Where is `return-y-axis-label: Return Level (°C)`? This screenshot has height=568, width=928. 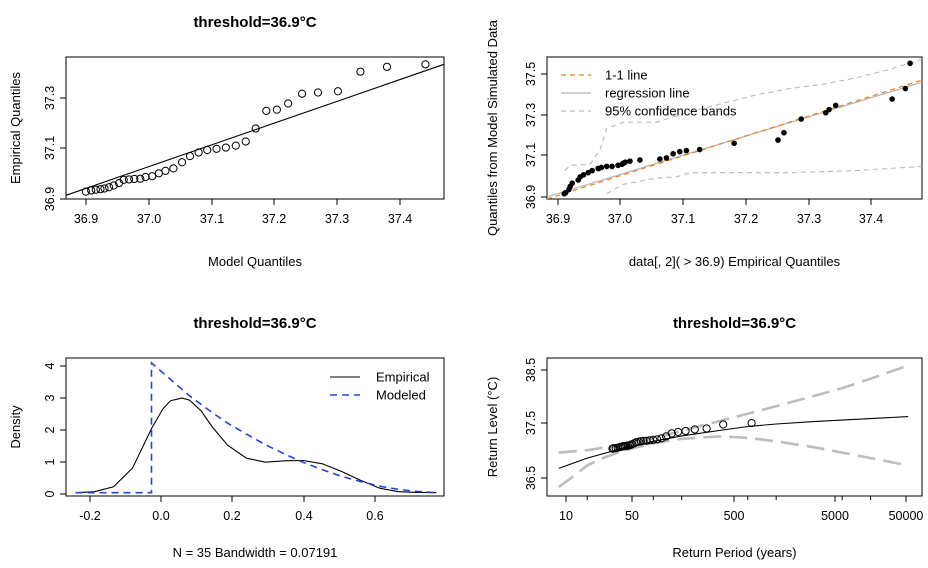
return-y-axis-label: Return Level (°C) is located at coordinates (492, 427).